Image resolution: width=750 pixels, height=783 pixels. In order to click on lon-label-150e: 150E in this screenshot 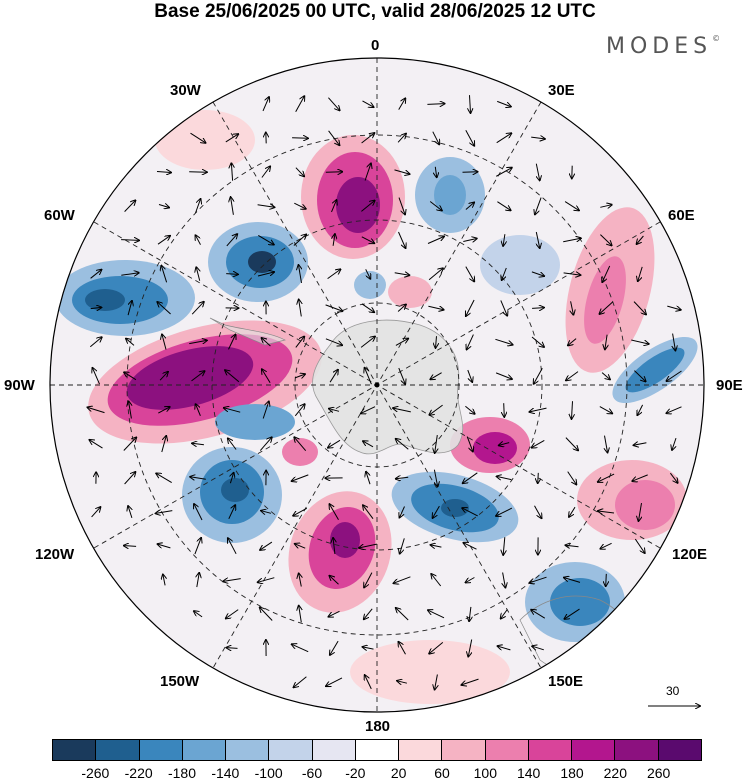, I will do `click(566, 681)`.